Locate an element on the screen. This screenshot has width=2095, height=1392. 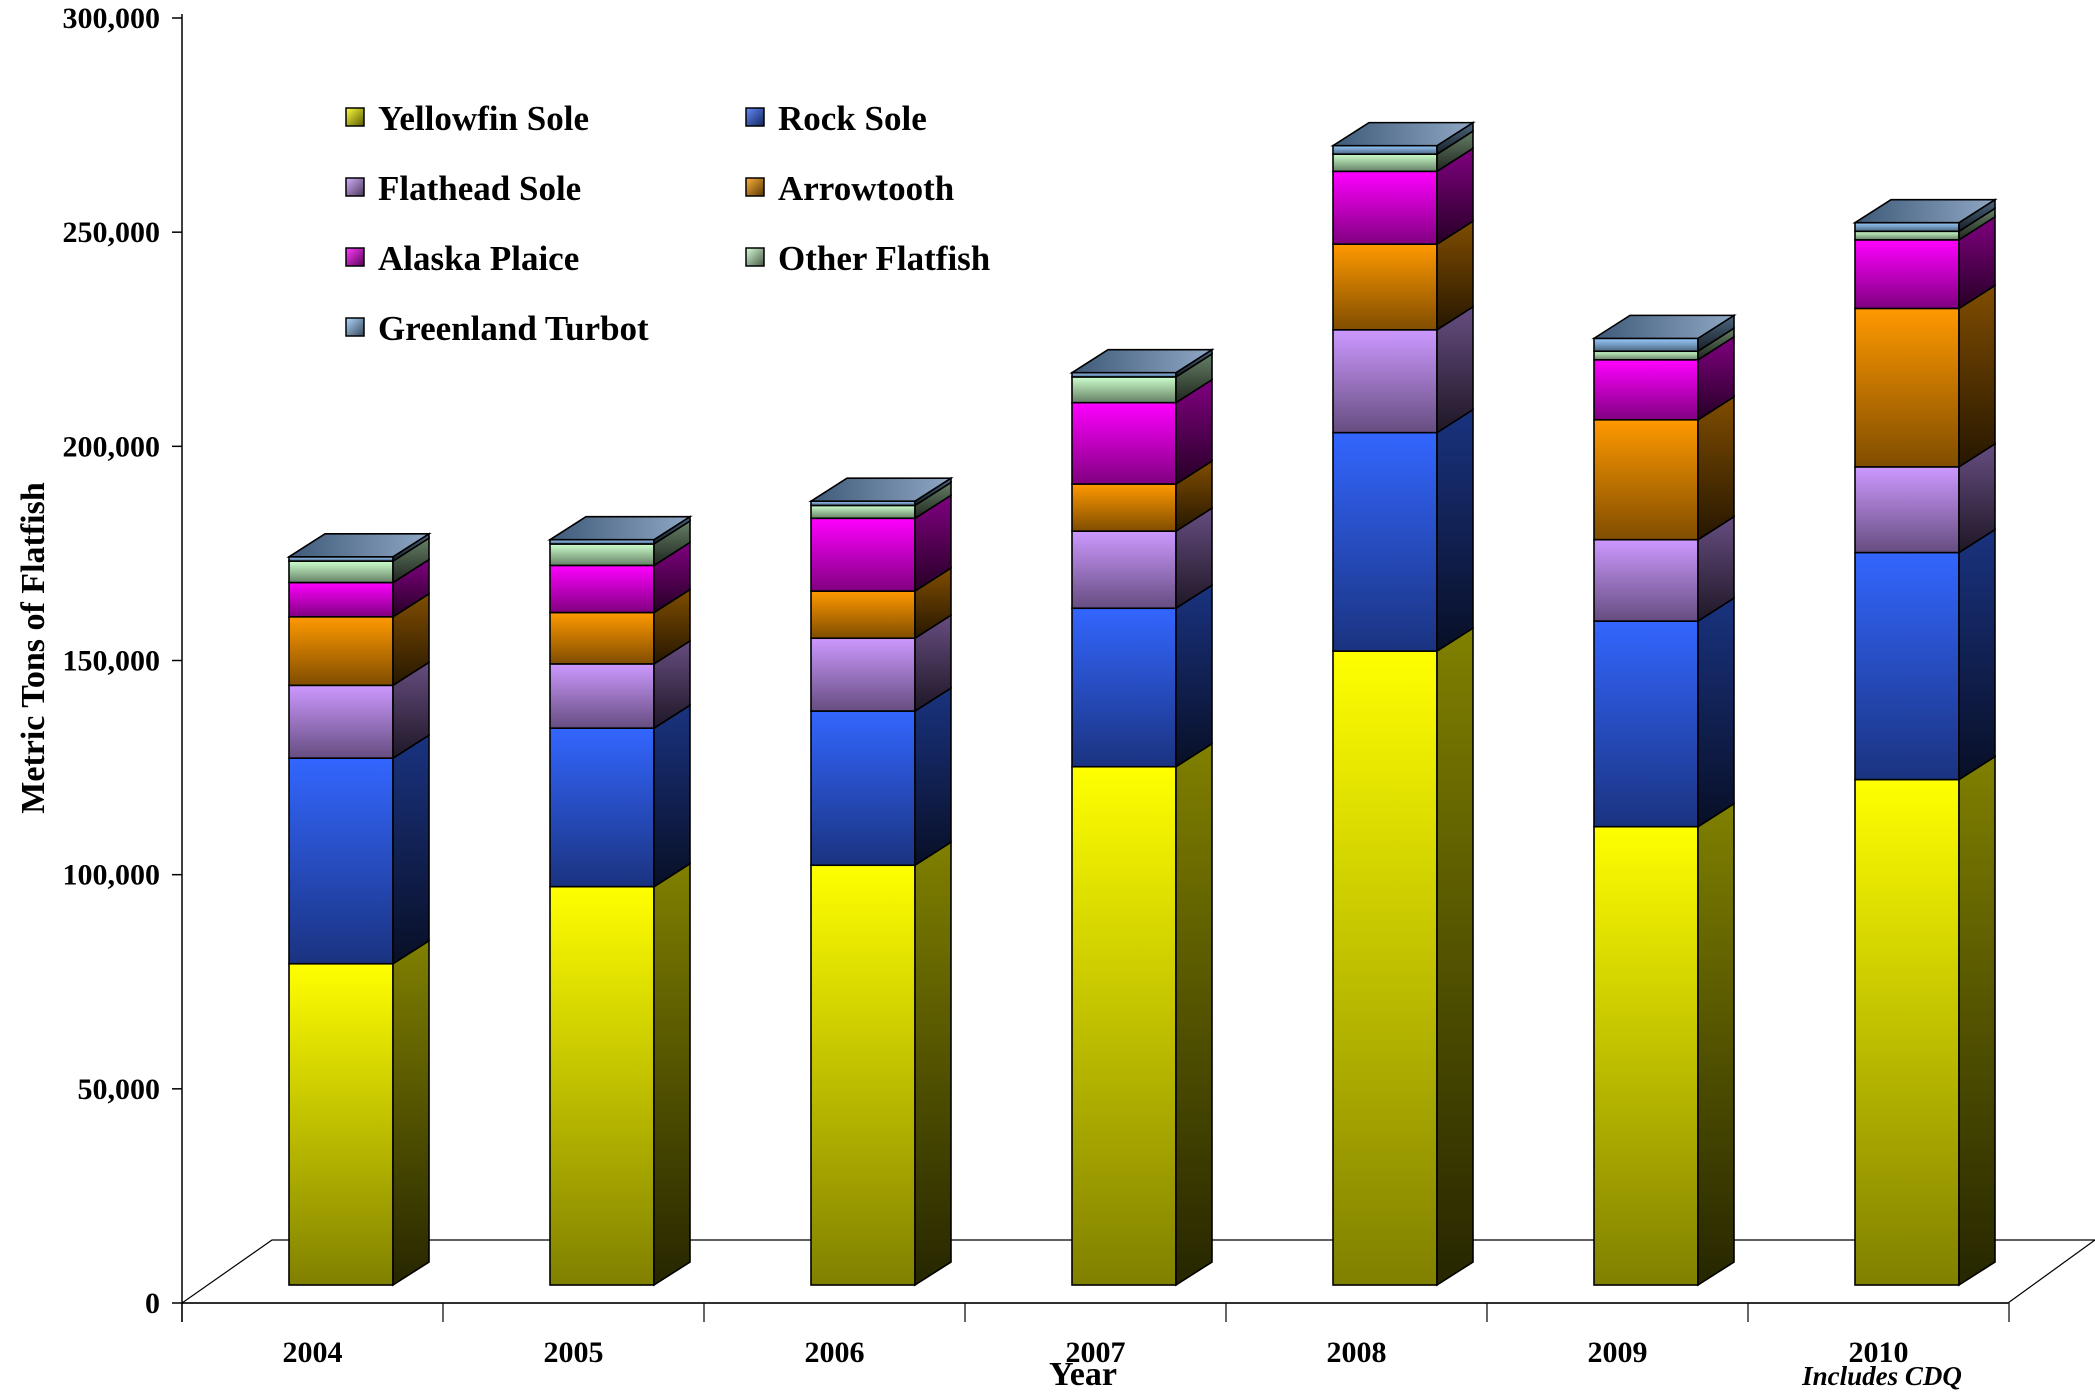
legend-label: Flathead Sole is located at coordinates (479, 188).